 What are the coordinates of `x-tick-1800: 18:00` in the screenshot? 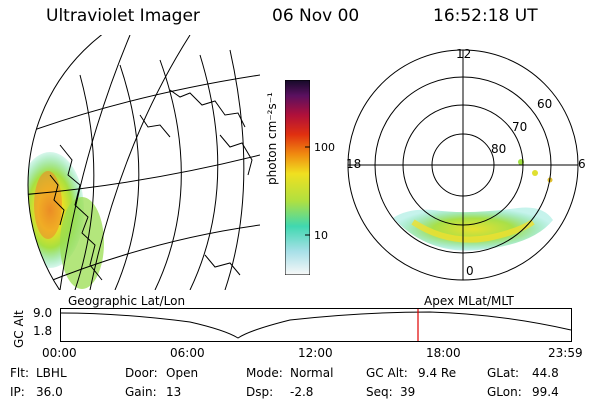 It's located at (443, 353).